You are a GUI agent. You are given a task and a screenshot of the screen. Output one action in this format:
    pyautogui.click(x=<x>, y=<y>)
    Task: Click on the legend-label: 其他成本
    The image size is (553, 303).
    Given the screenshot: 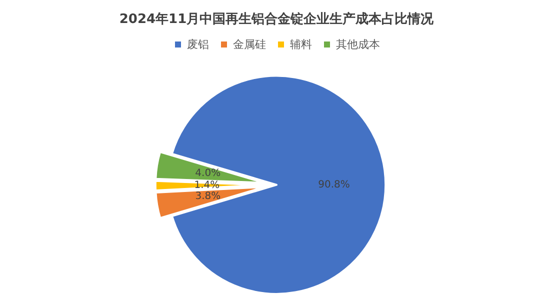 What is the action you would take?
    pyautogui.click(x=358, y=44)
    